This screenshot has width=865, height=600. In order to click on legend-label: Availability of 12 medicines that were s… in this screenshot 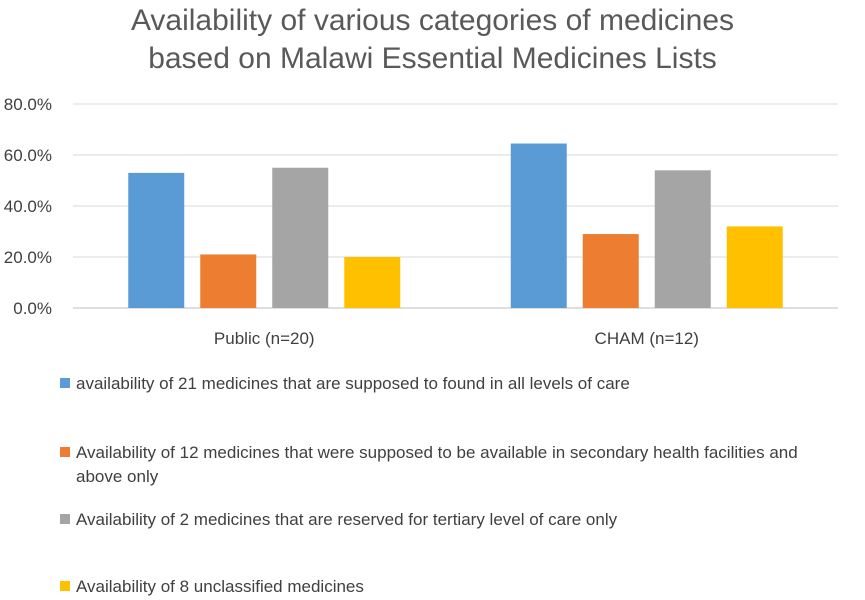, I will do `click(437, 464)`.